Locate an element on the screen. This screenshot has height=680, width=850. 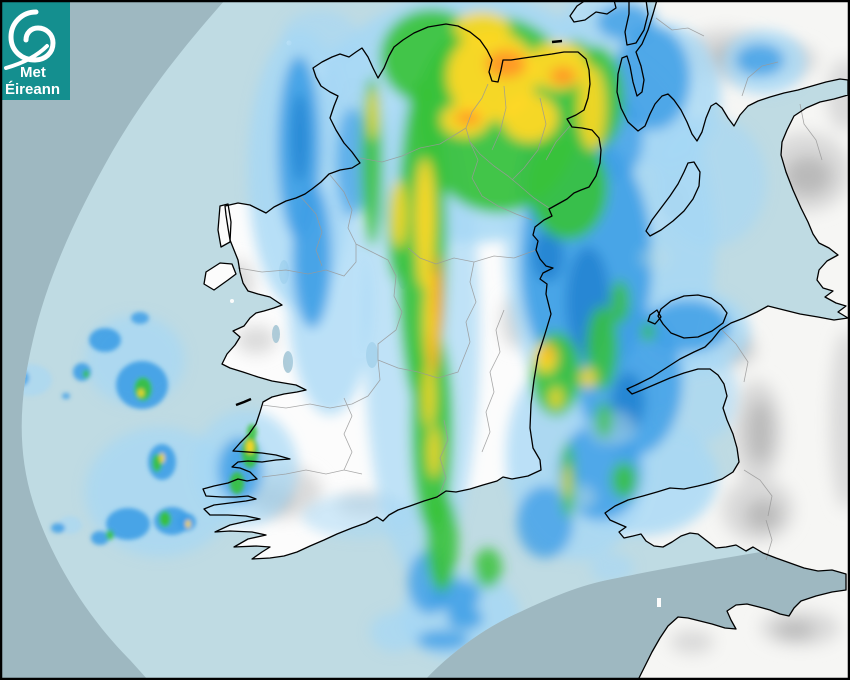
rathlin-island is located at coordinates (557, 41).